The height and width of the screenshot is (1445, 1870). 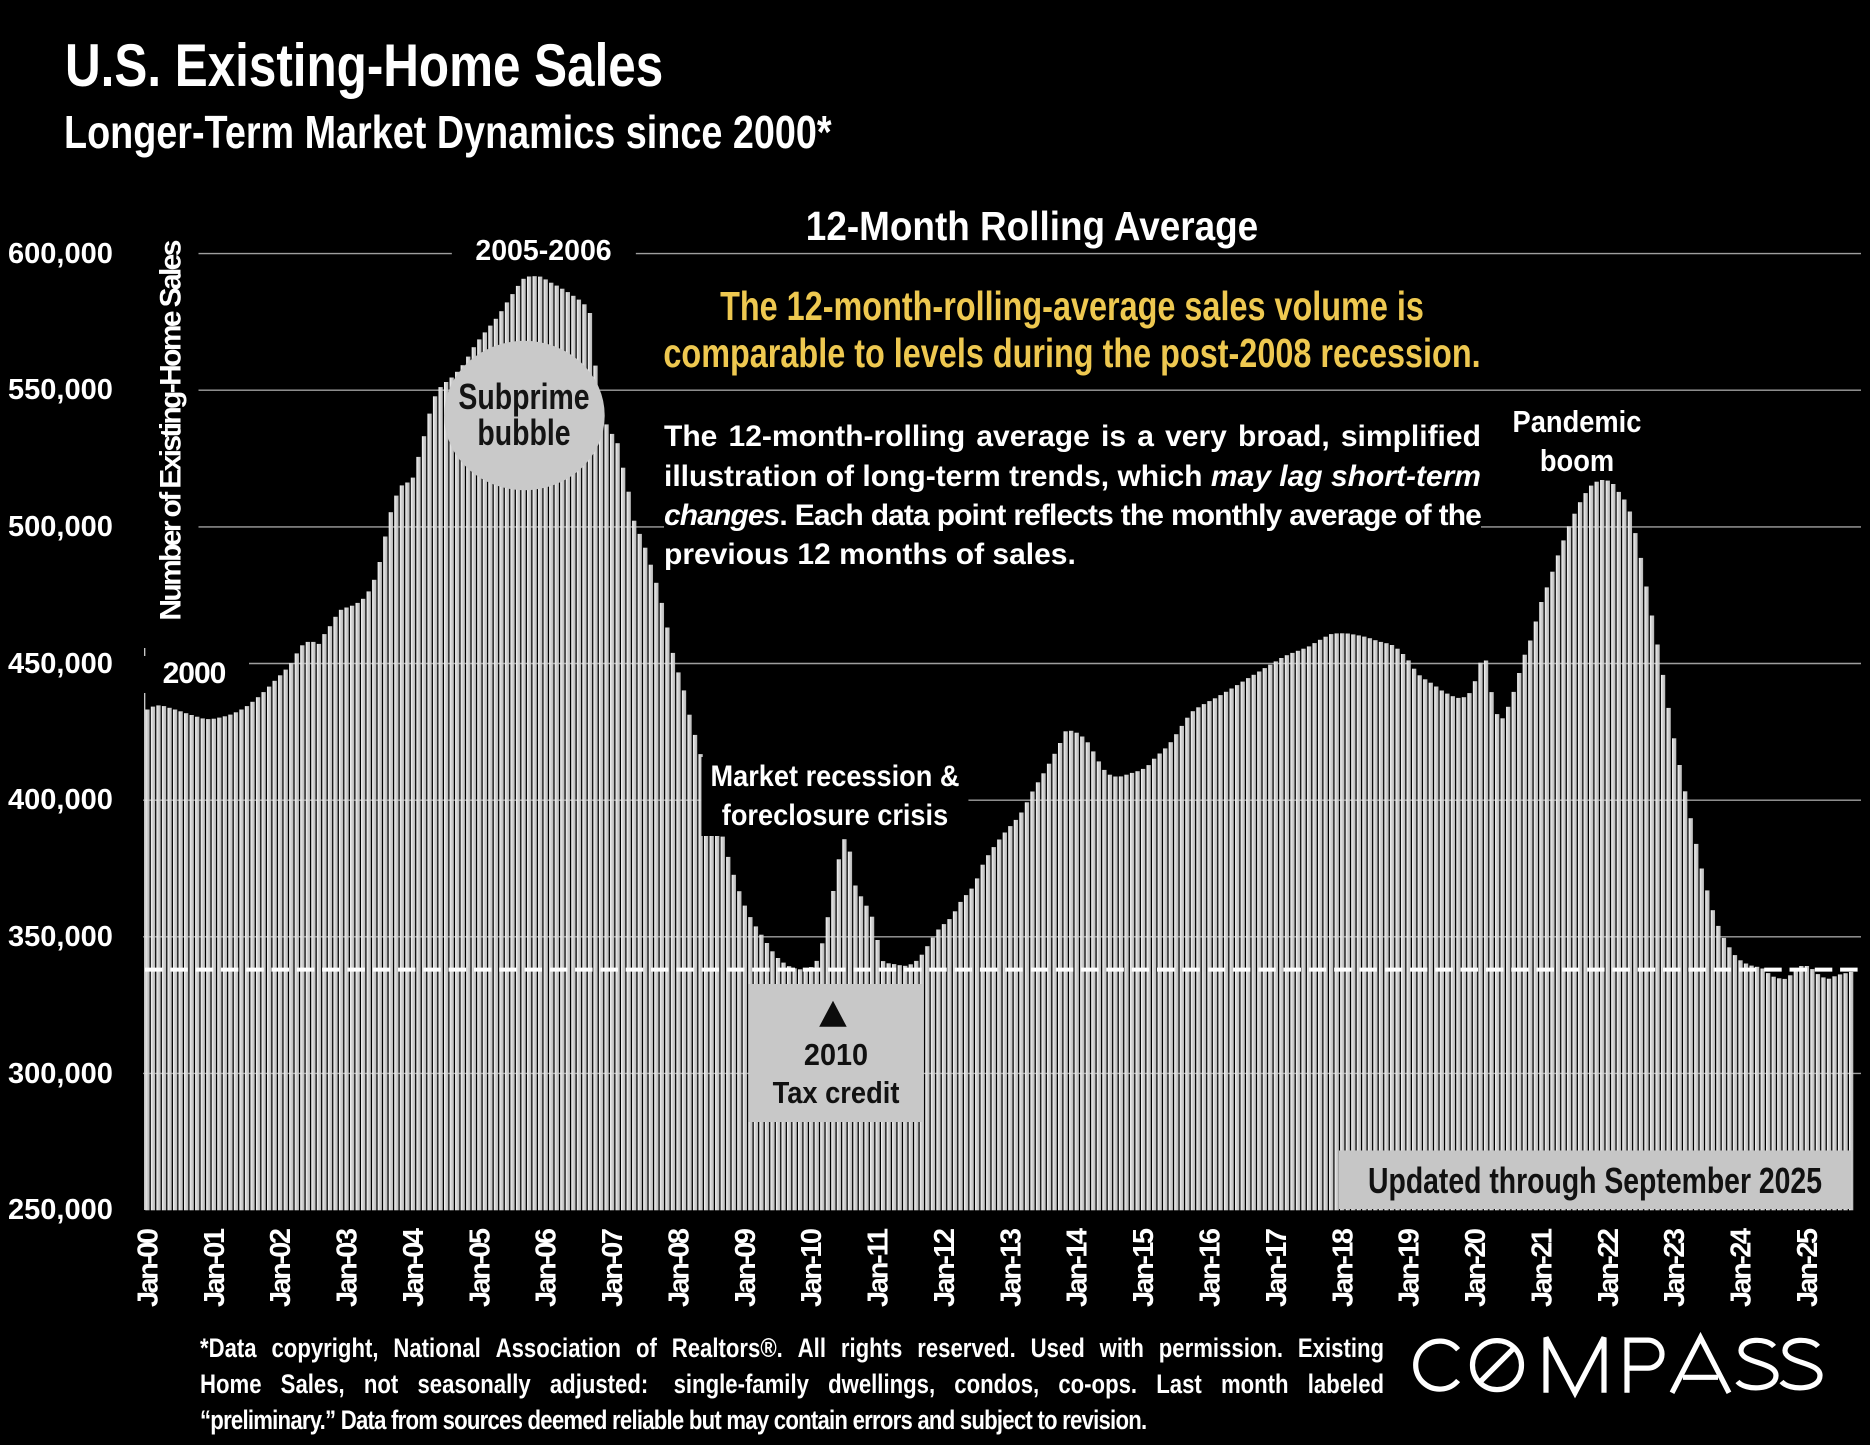 I want to click on svg-text: Jan-10, so click(x=812, y=1267).